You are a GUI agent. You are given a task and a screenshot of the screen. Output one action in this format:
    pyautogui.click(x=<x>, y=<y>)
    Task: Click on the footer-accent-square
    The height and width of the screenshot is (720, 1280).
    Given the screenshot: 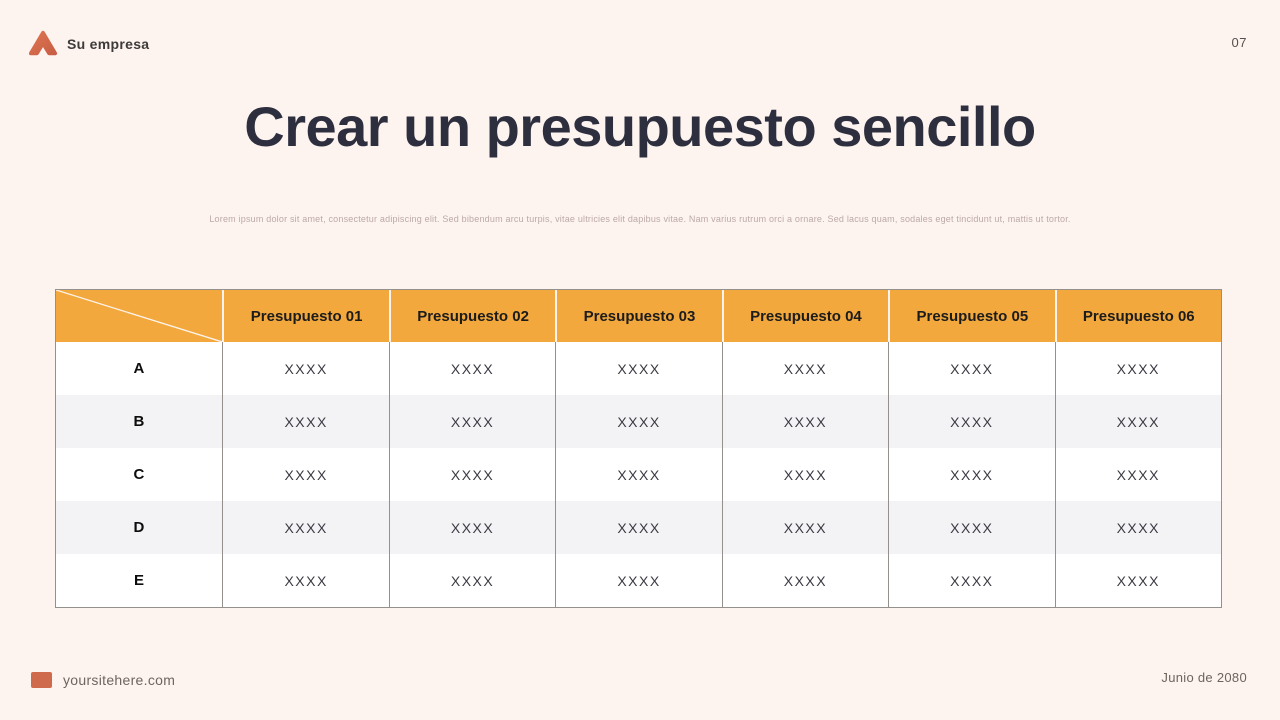 What is the action you would take?
    pyautogui.click(x=41, y=680)
    